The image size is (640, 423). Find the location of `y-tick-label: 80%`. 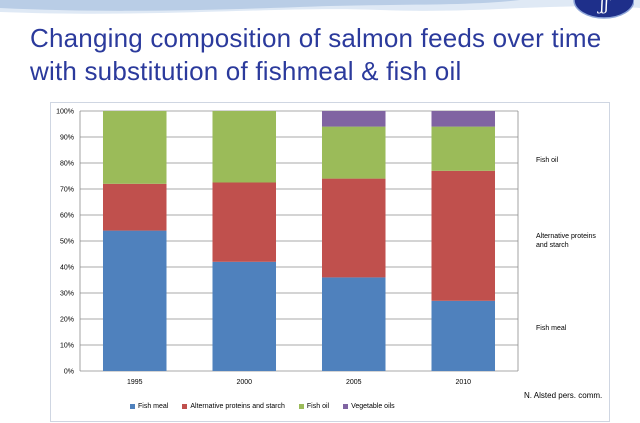

y-tick-label: 80% is located at coordinates (67, 164).